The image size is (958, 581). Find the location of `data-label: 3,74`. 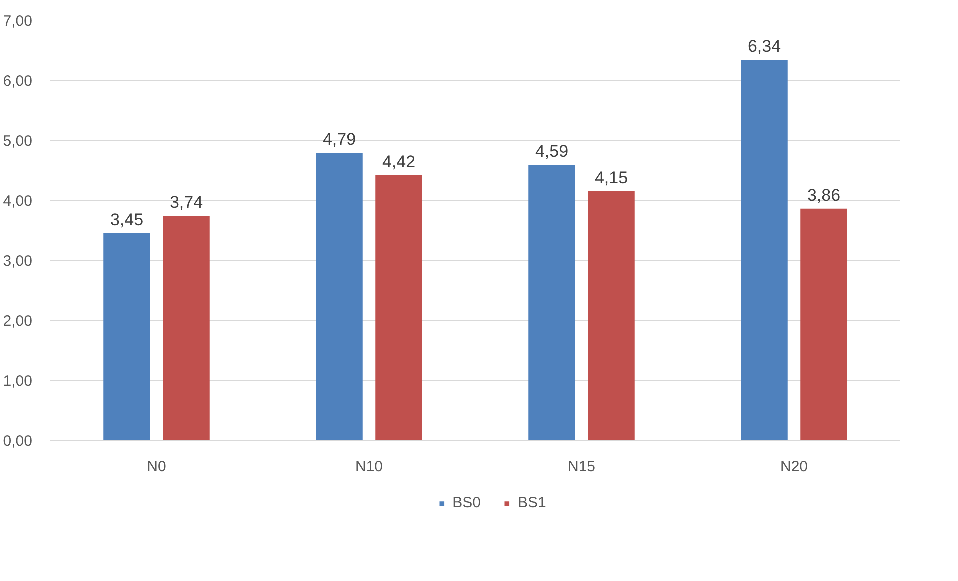

data-label: 3,74 is located at coordinates (187, 202).